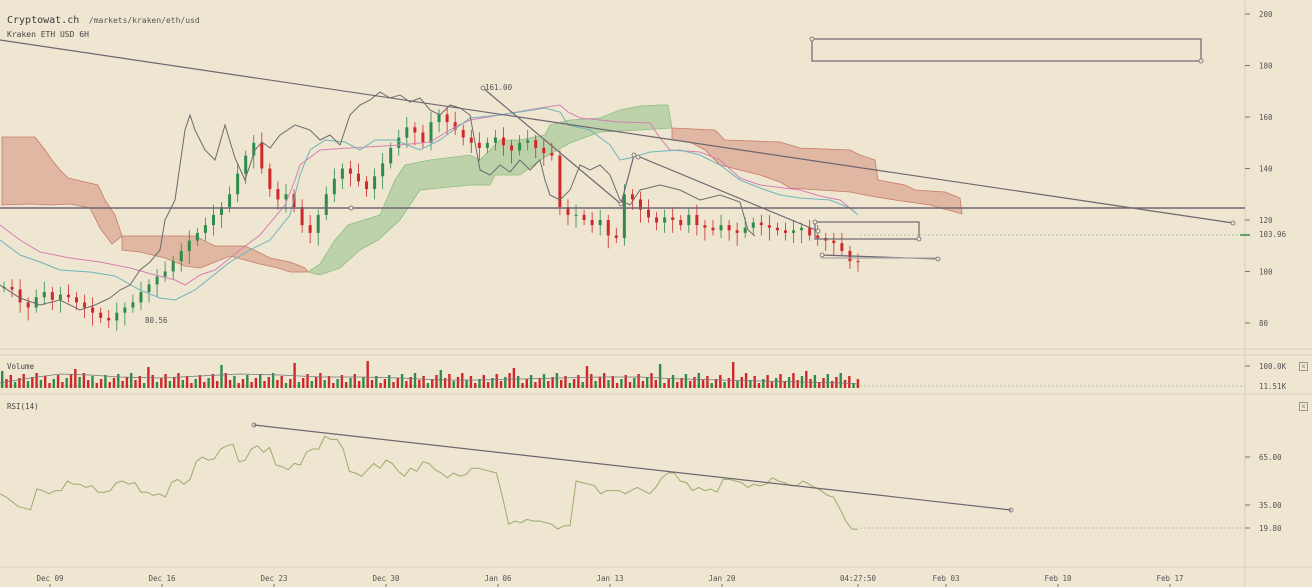  Describe the element at coordinates (1266, 14) in the screenshot. I see `price-tick-label: 200` at that location.